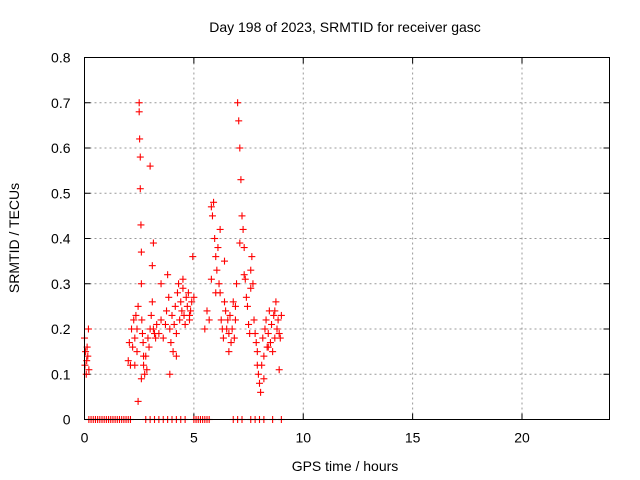 The height and width of the screenshot is (480, 640). I want to click on x-tick-label: 0, so click(85, 438).